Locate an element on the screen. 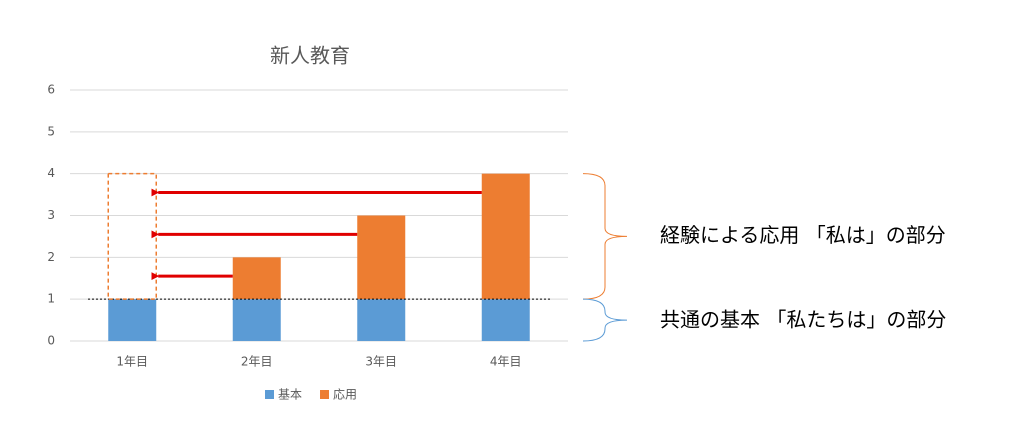 This screenshot has height=424, width=1024. legend-label: 基本 is located at coordinates (290, 395).